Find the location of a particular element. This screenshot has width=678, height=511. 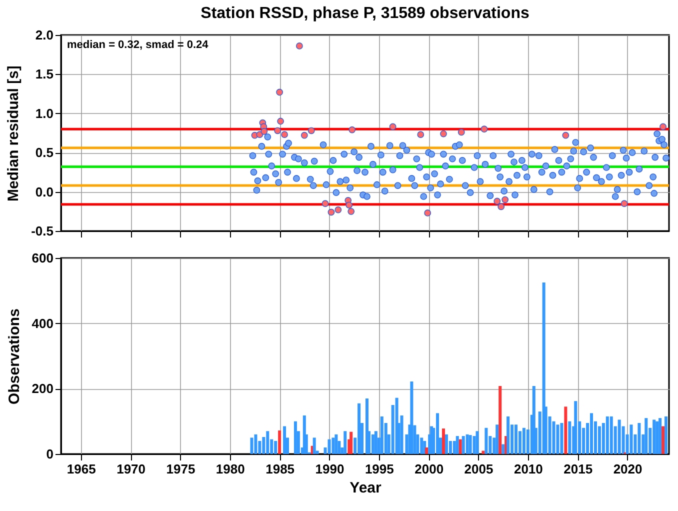

y-axis-title: Median residual [s] is located at coordinates (13, 134).